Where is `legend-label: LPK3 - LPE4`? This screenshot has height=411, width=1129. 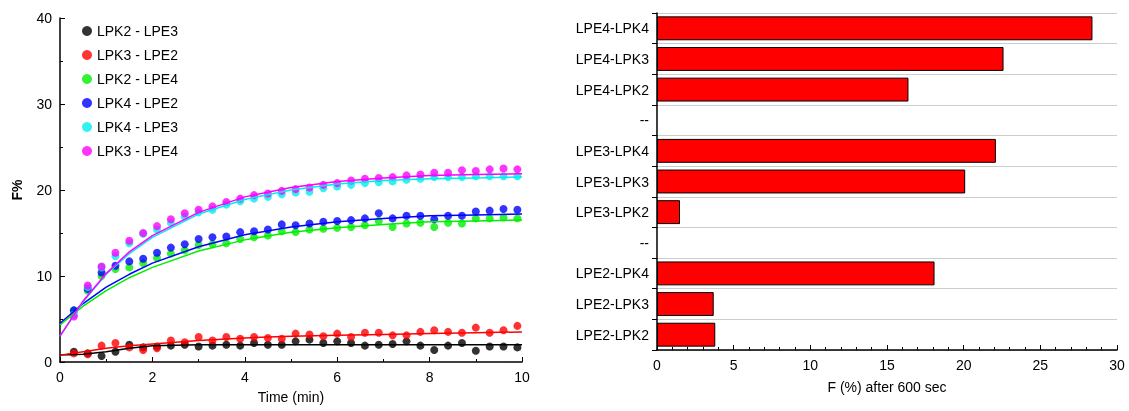 legend-label: LPK3 - LPE4 is located at coordinates (138, 151).